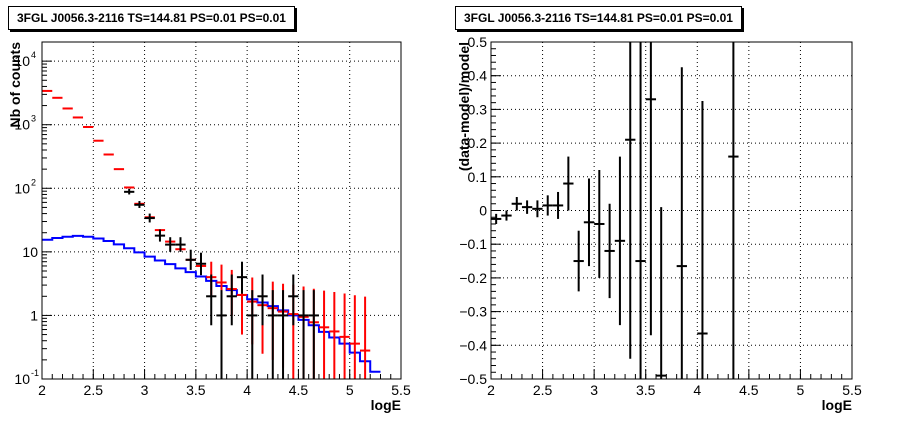 The image size is (898, 421). What do you see at coordinates (478, 109) in the screenshot?
I see `y-tick-label: 0.3` at bounding box center [478, 109].